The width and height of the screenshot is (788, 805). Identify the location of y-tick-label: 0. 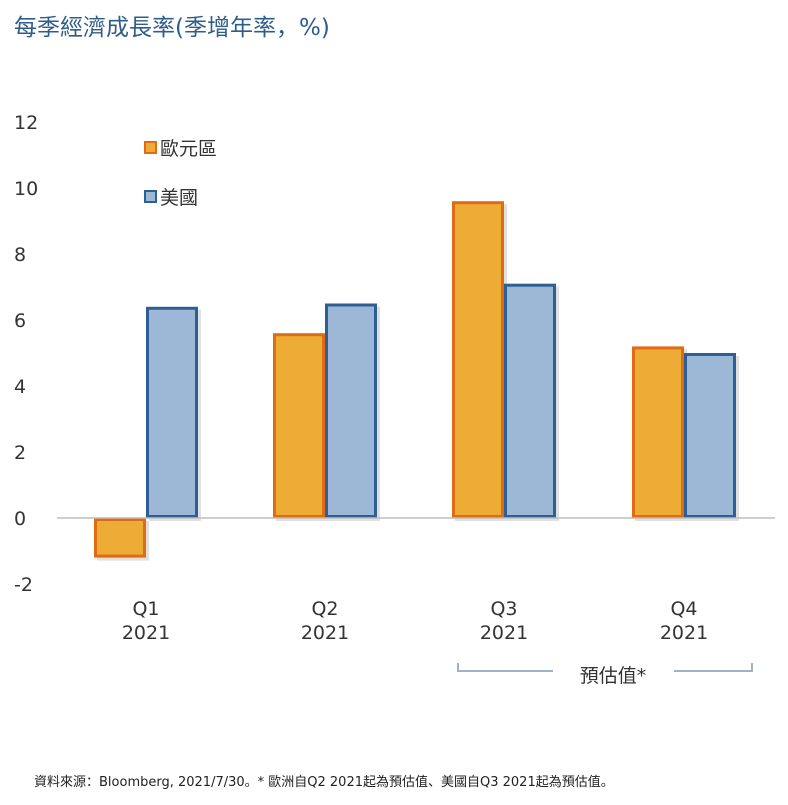
(20, 519).